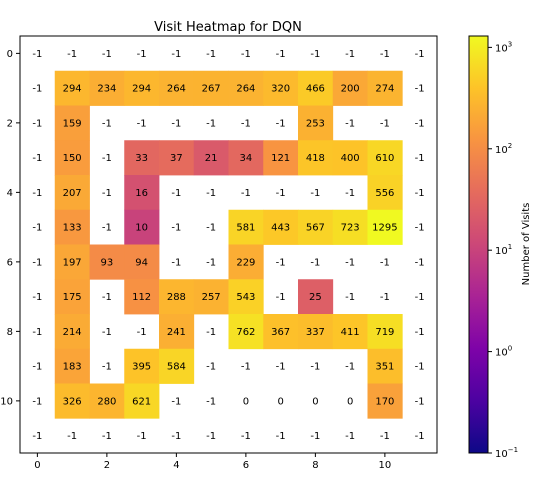 The width and height of the screenshot is (542, 481). I want to click on cell-value-label: 0, so click(315, 401).